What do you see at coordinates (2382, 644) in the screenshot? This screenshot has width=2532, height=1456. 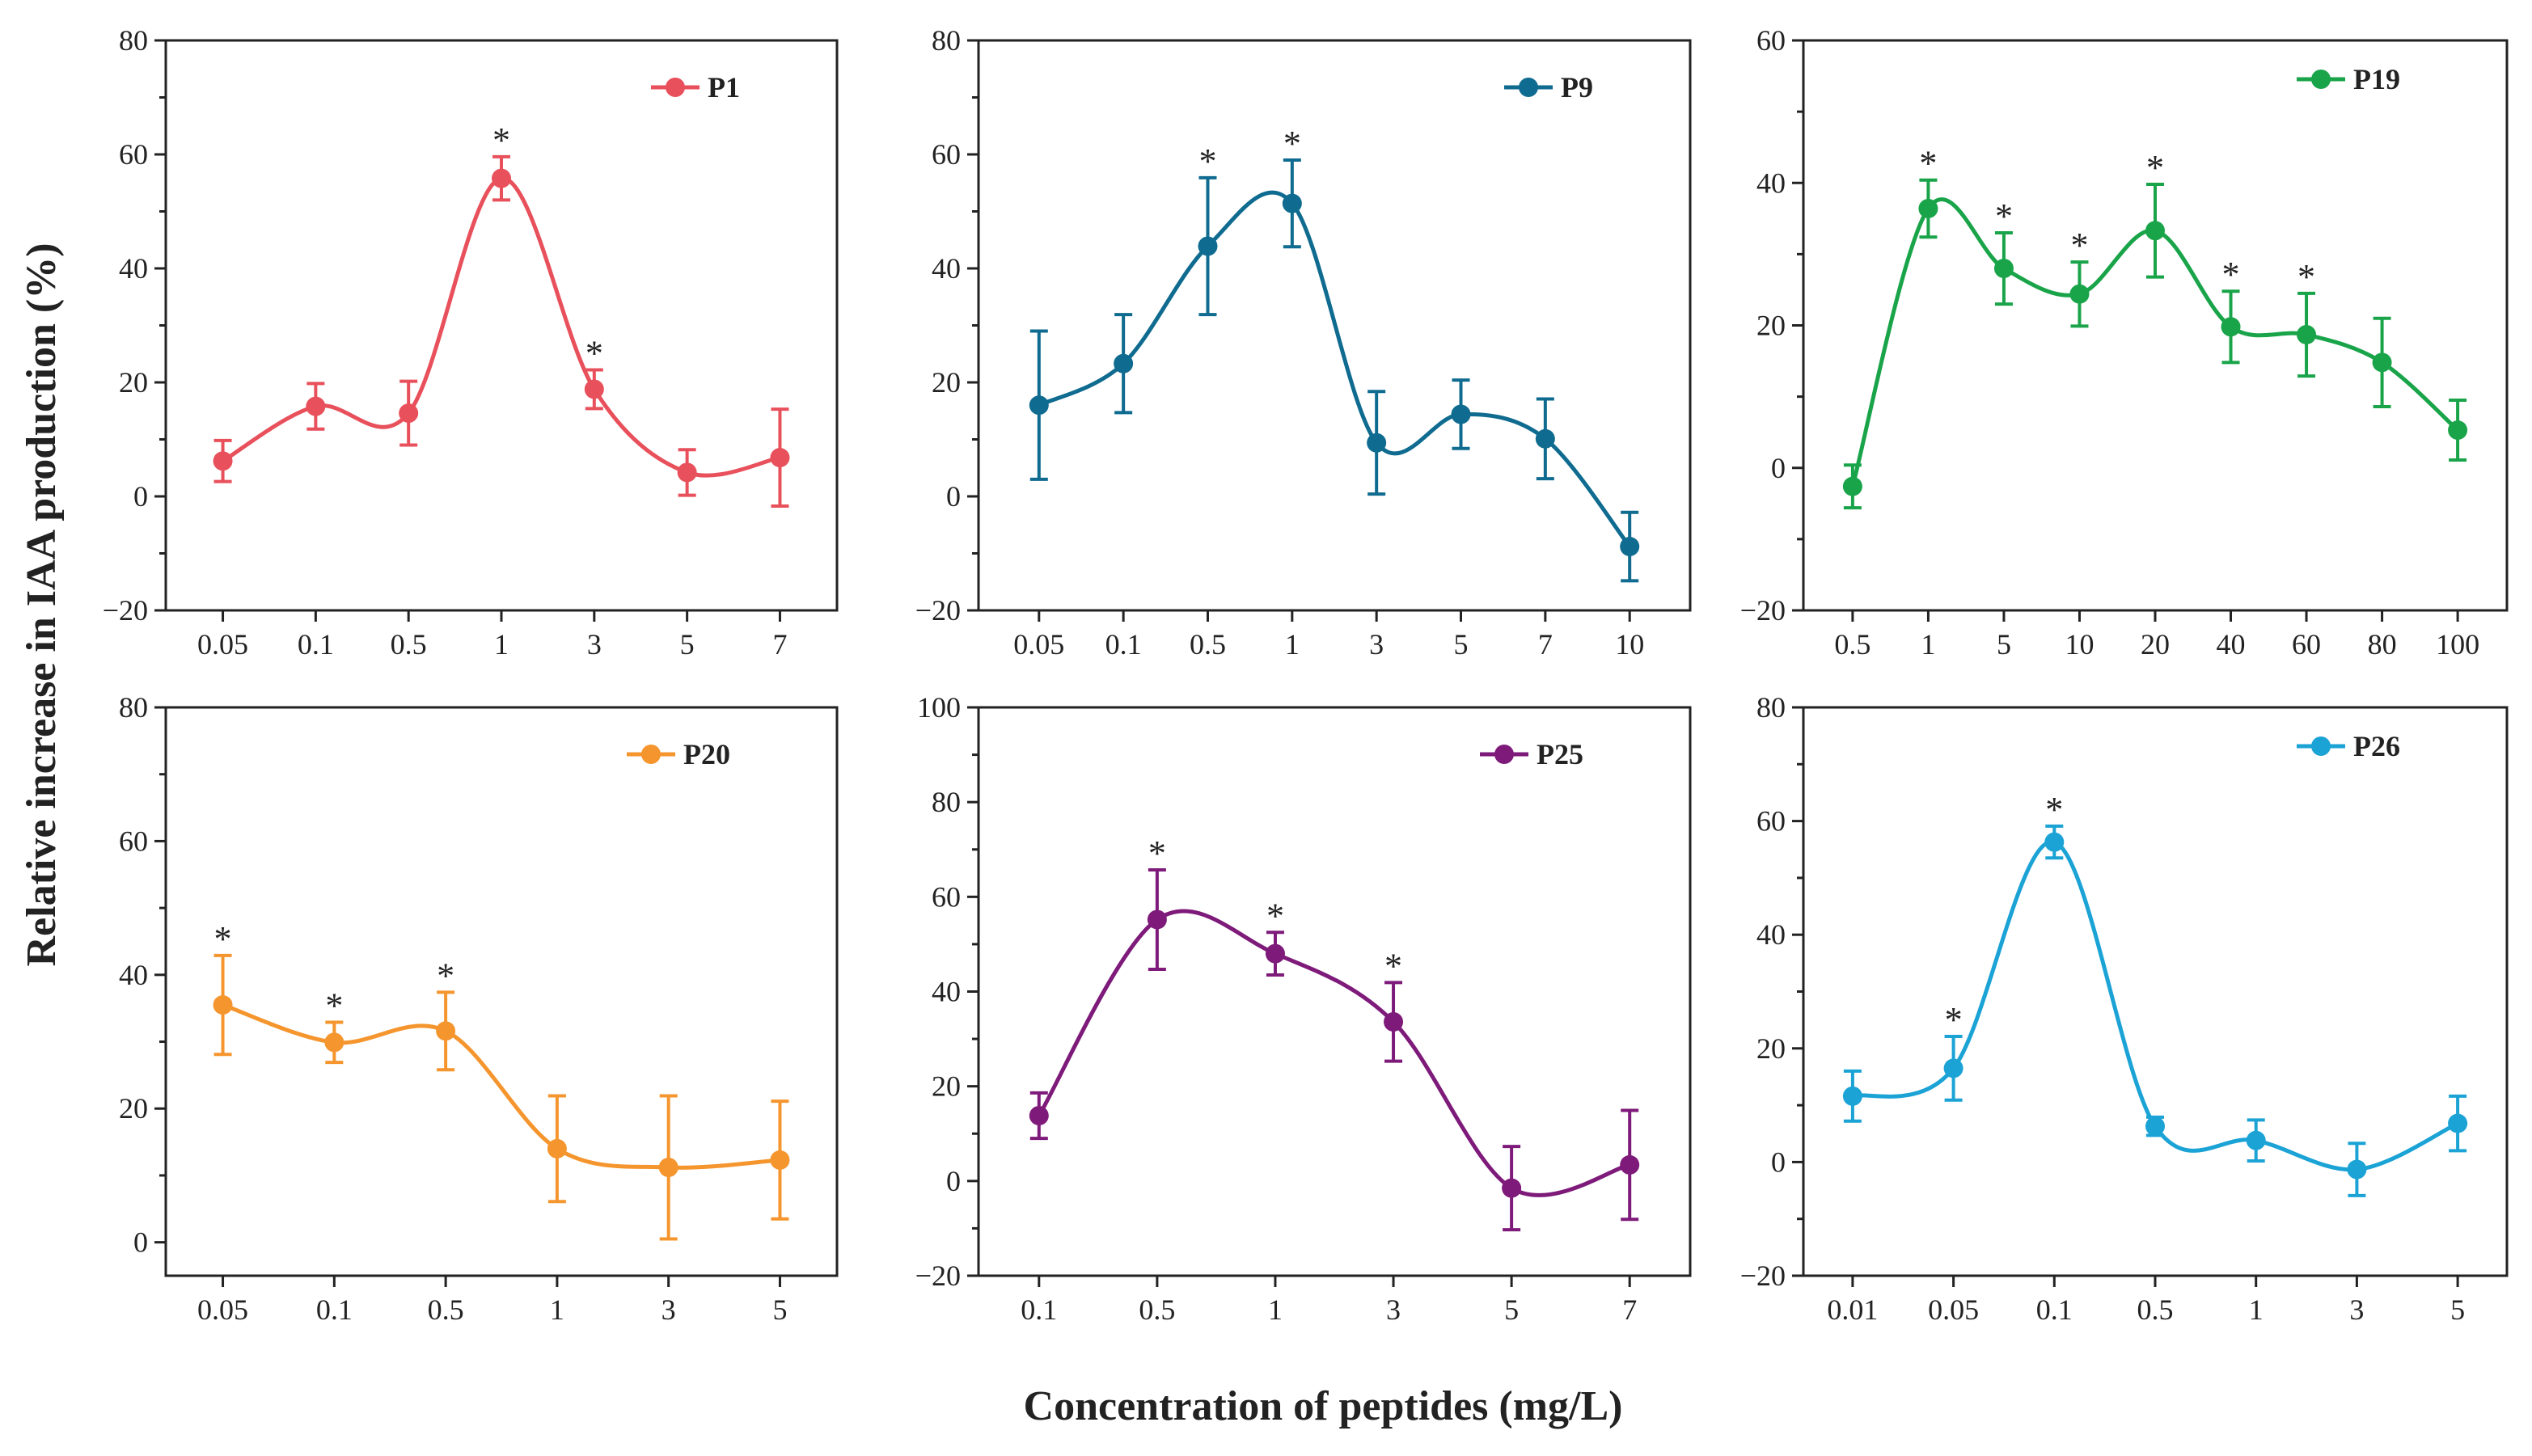 I see `x-tick-label: 80` at bounding box center [2382, 644].